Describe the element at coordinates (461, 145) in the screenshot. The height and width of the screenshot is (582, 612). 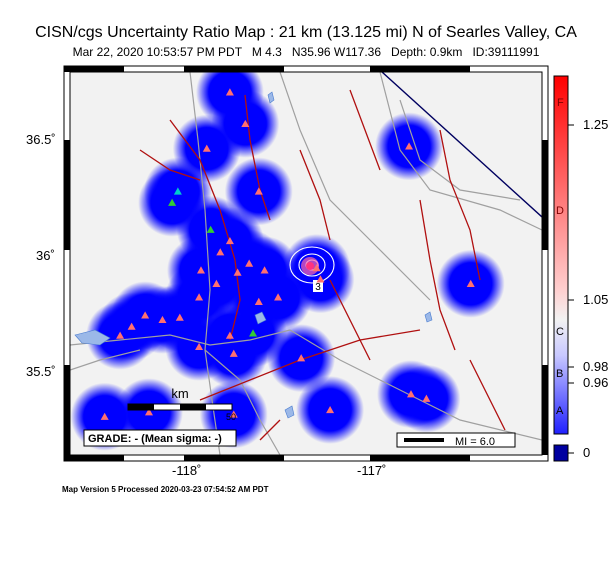
I see `state-border` at that location.